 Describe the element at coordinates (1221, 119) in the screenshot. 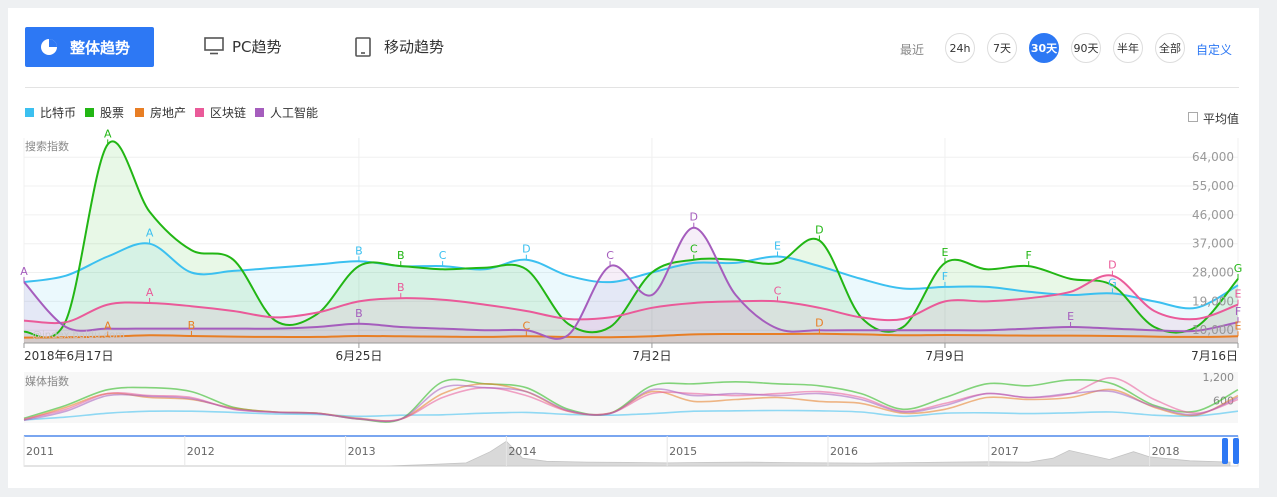

I see `average-label: 平均值` at that location.